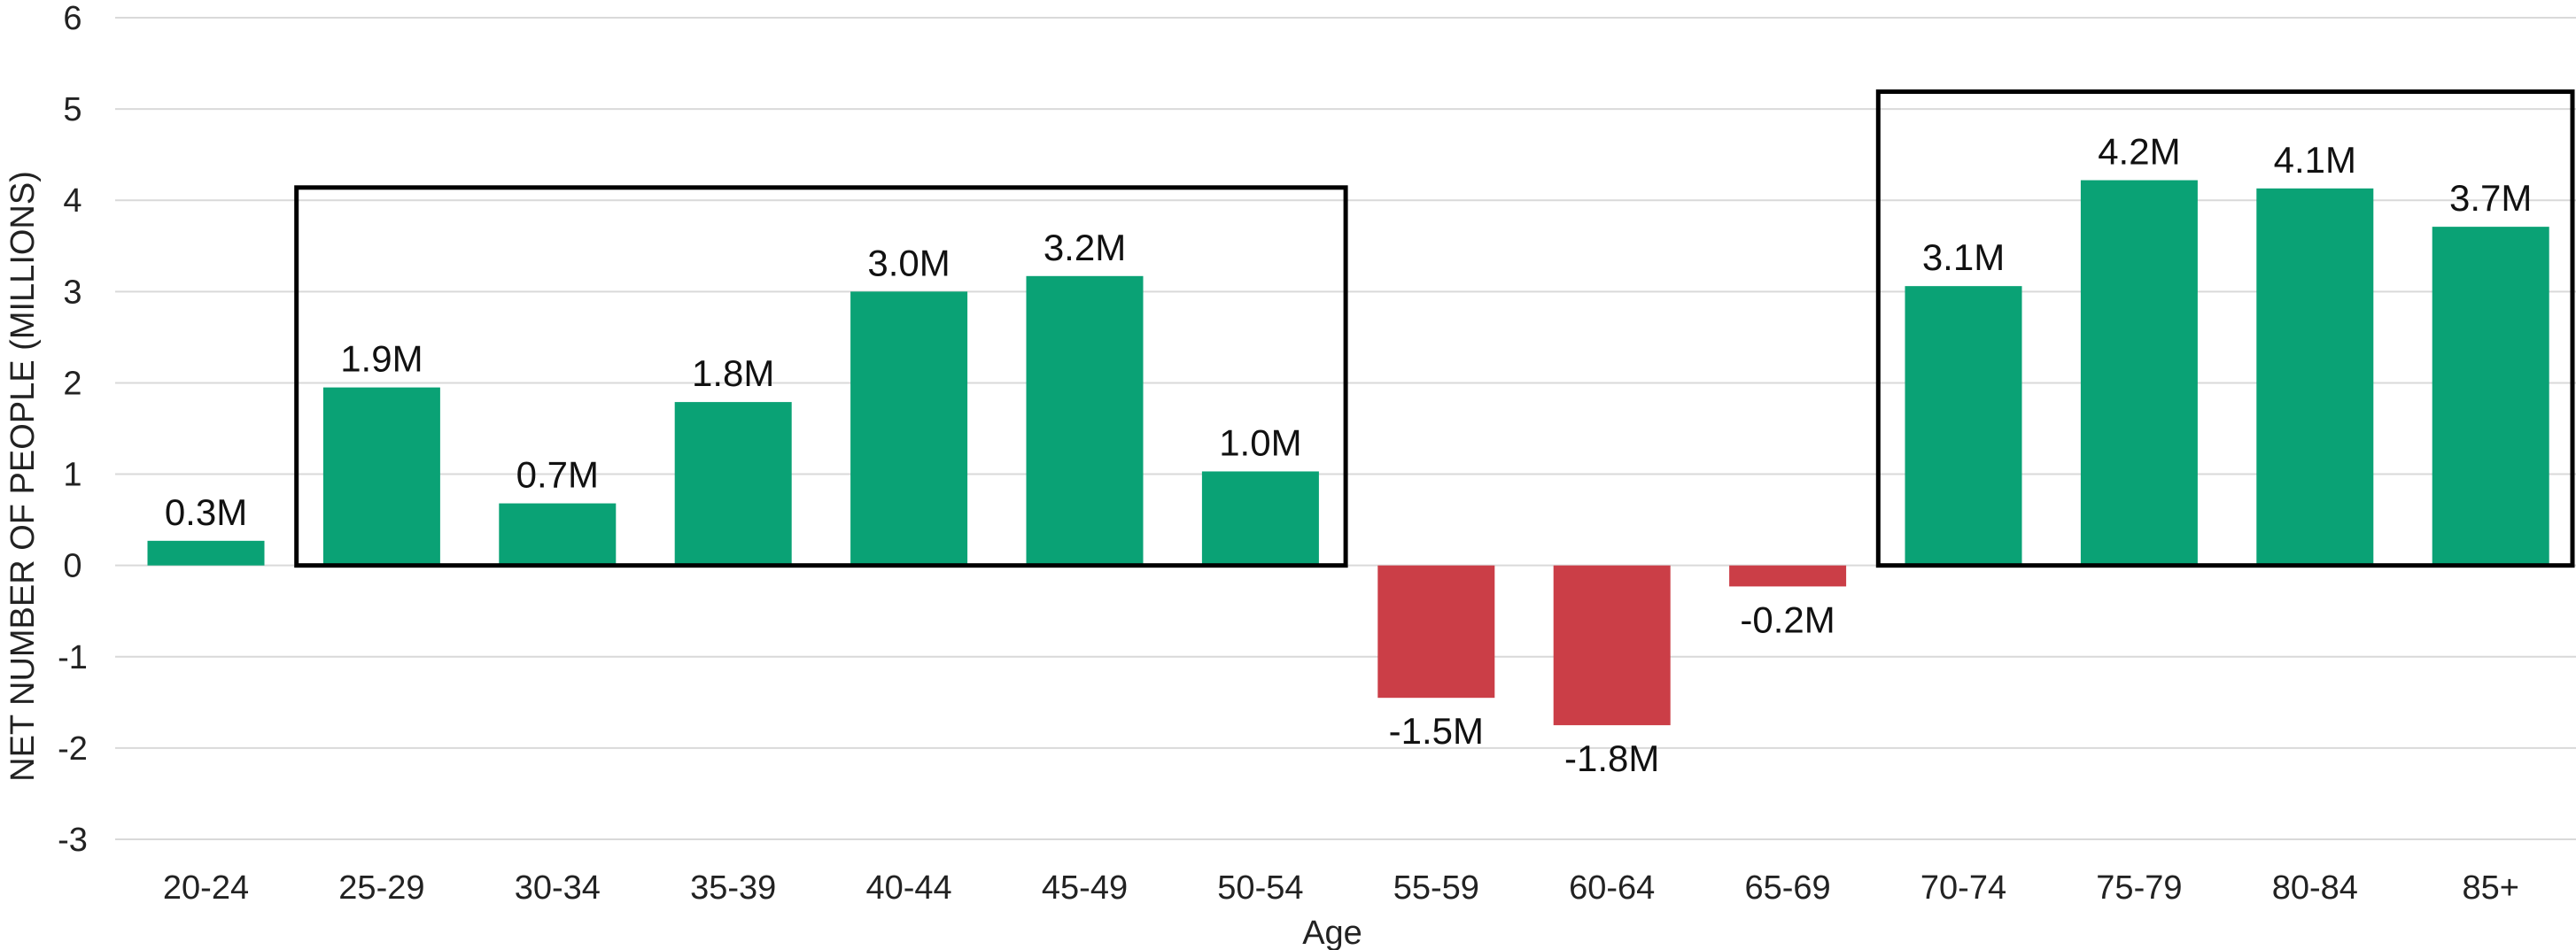 The width and height of the screenshot is (2576, 950). I want to click on y-tick-label: 3, so click(72, 292).